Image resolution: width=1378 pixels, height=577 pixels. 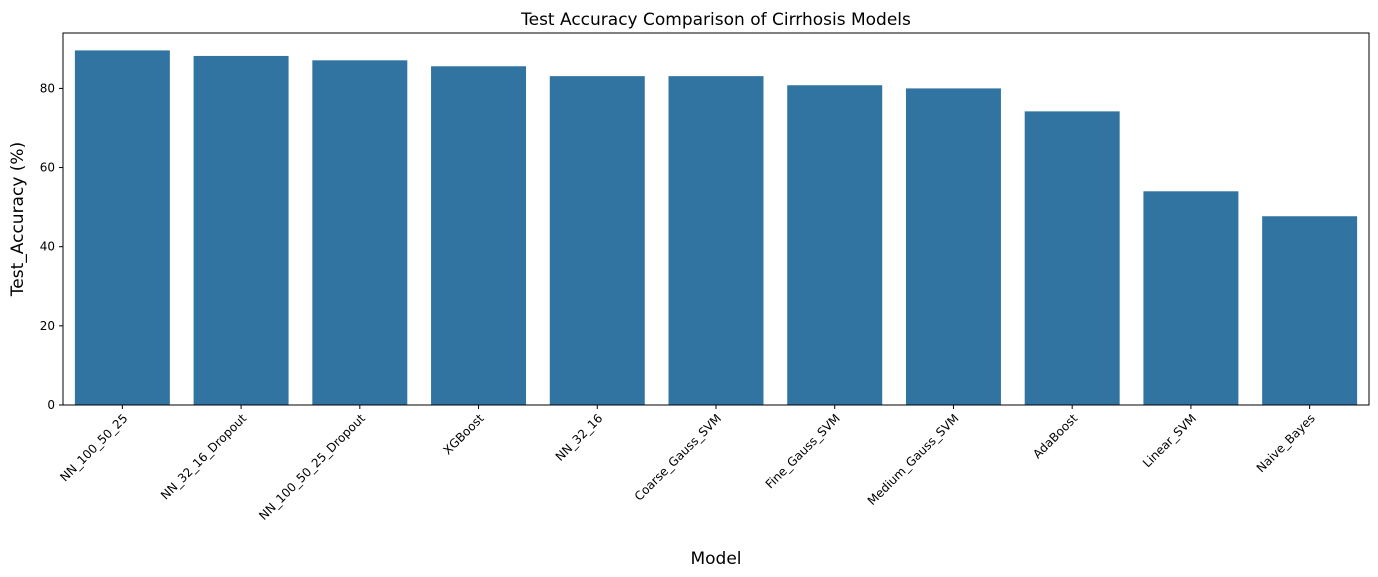 What do you see at coordinates (312, 467) in the screenshot?
I see `x-tick-label: NN_100_50_25_Dropout` at bounding box center [312, 467].